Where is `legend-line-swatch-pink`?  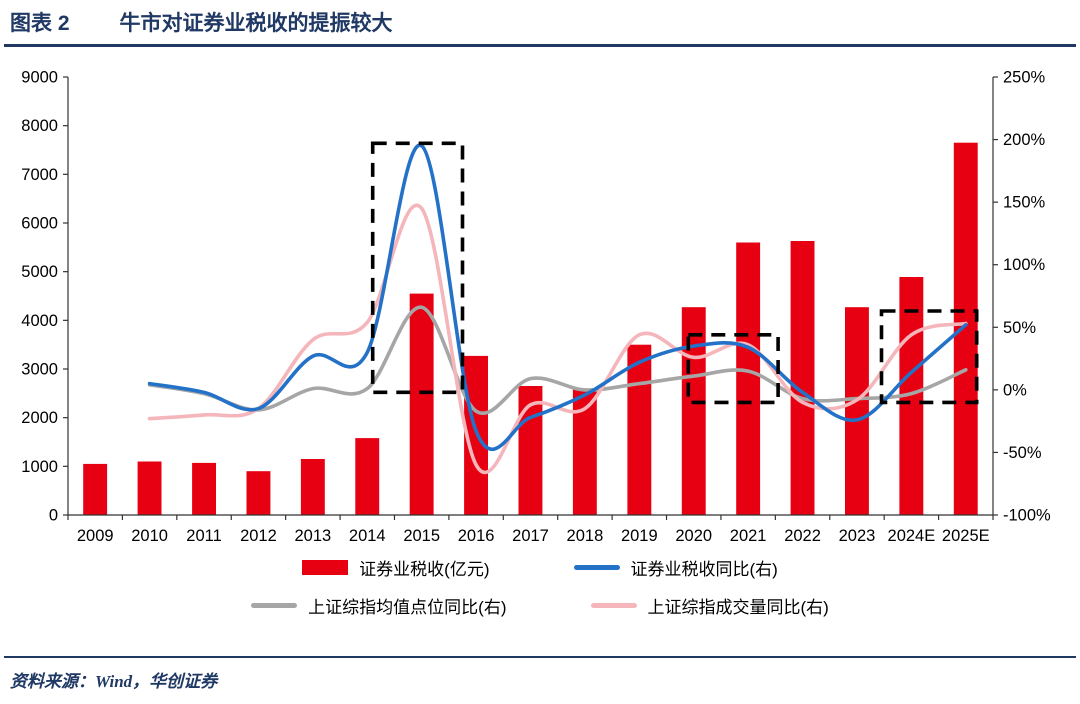 legend-line-swatch-pink is located at coordinates (613, 605).